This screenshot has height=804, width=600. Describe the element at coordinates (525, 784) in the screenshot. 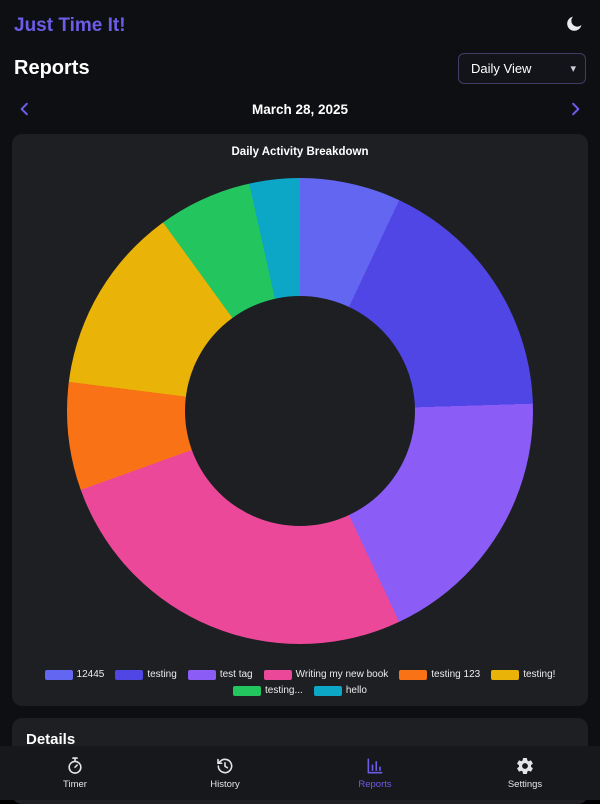

I see `tab-label: Settings` at that location.